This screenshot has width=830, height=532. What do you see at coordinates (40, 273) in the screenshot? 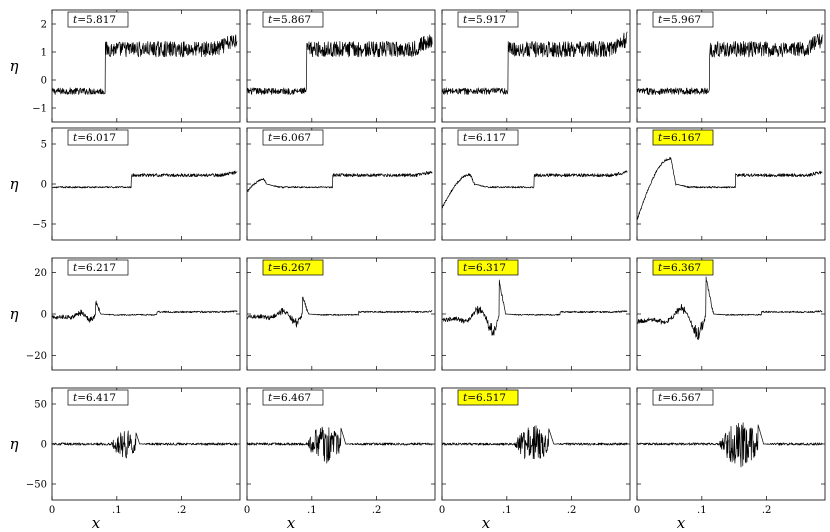
I see `y-tick-label: 20` at bounding box center [40, 273].